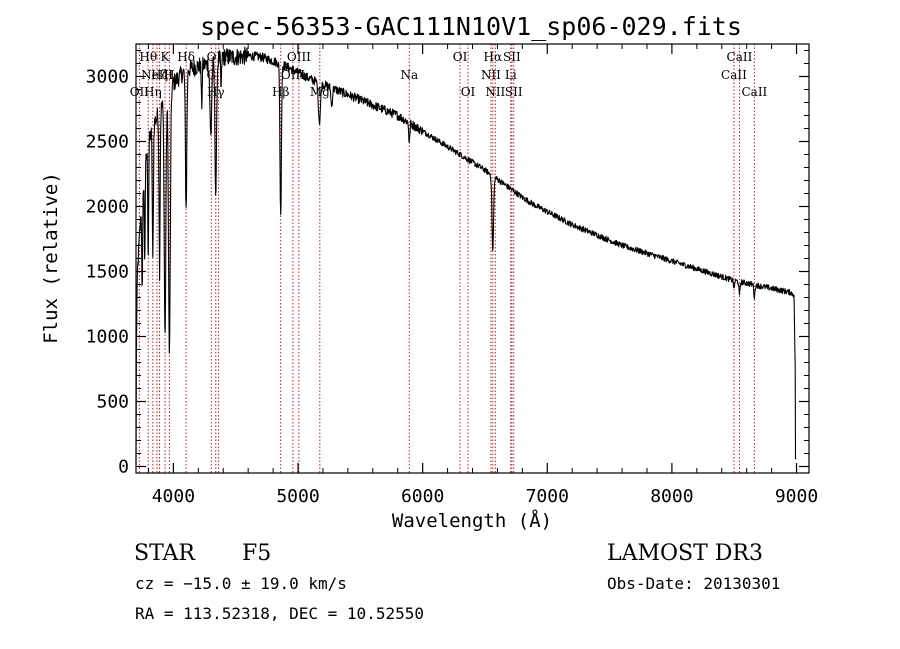  Describe the element at coordinates (216, 92) in the screenshot. I see `spectral-line-label: Hγ` at that location.